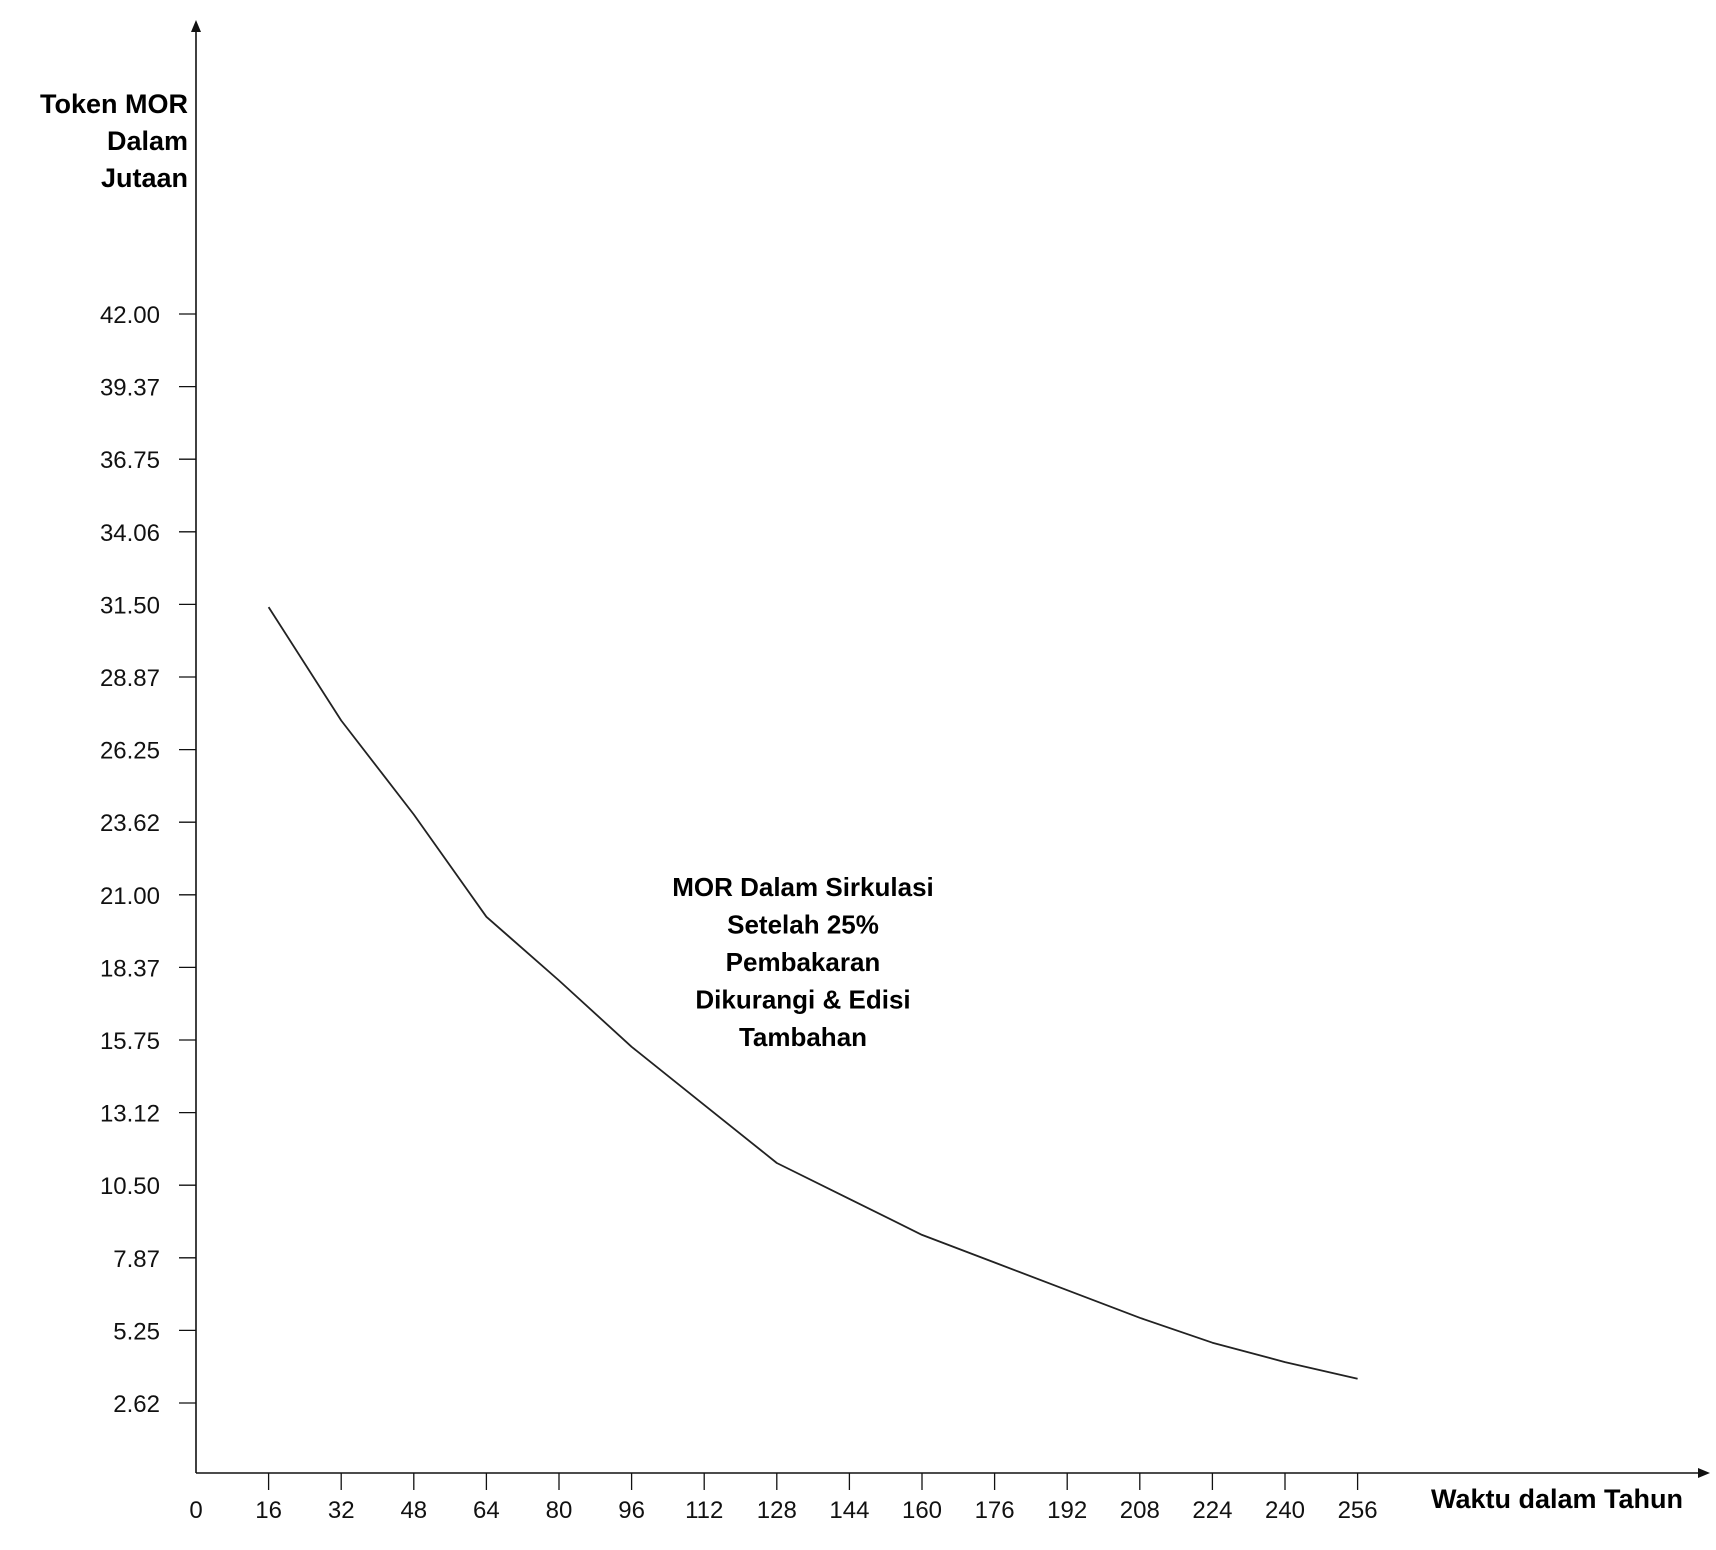 The image size is (1716, 1550). Describe the element at coordinates (1140, 1510) in the screenshot. I see `x-tick-label: 208` at that location.